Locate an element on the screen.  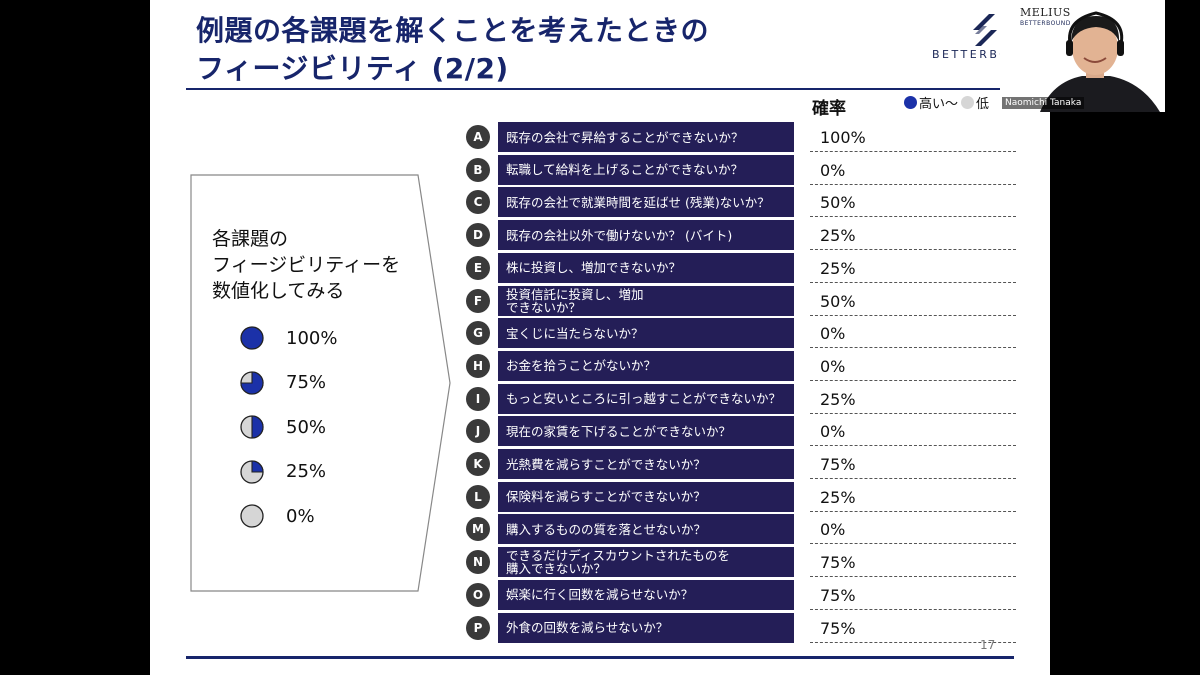
legend-high: 高い〜 is located at coordinates (939, 104).